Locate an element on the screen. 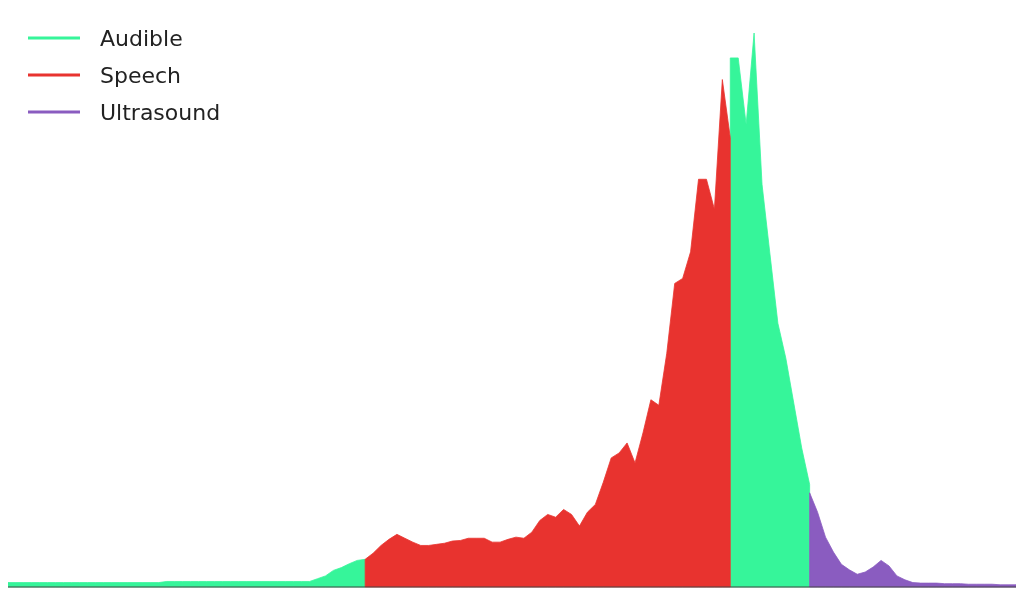 The width and height of the screenshot is (1024, 601). legend-label: Ultrasound is located at coordinates (160, 112).